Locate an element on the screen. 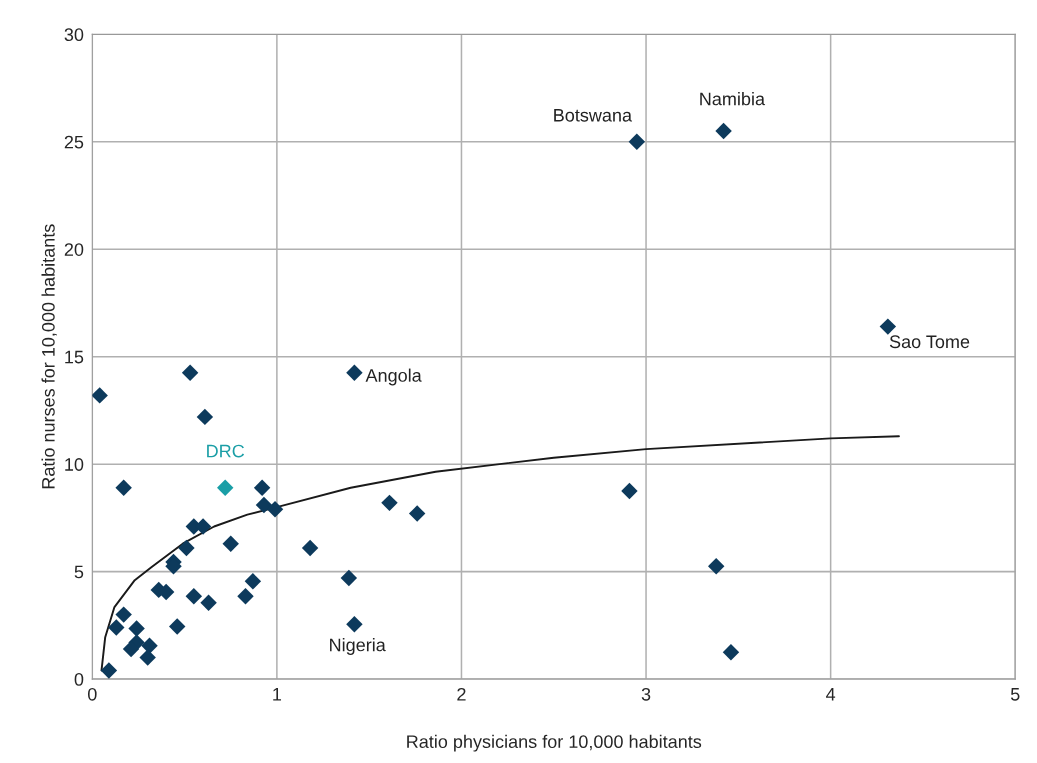 The width and height of the screenshot is (1037, 763). x-tick-label: 3 is located at coordinates (646, 694).